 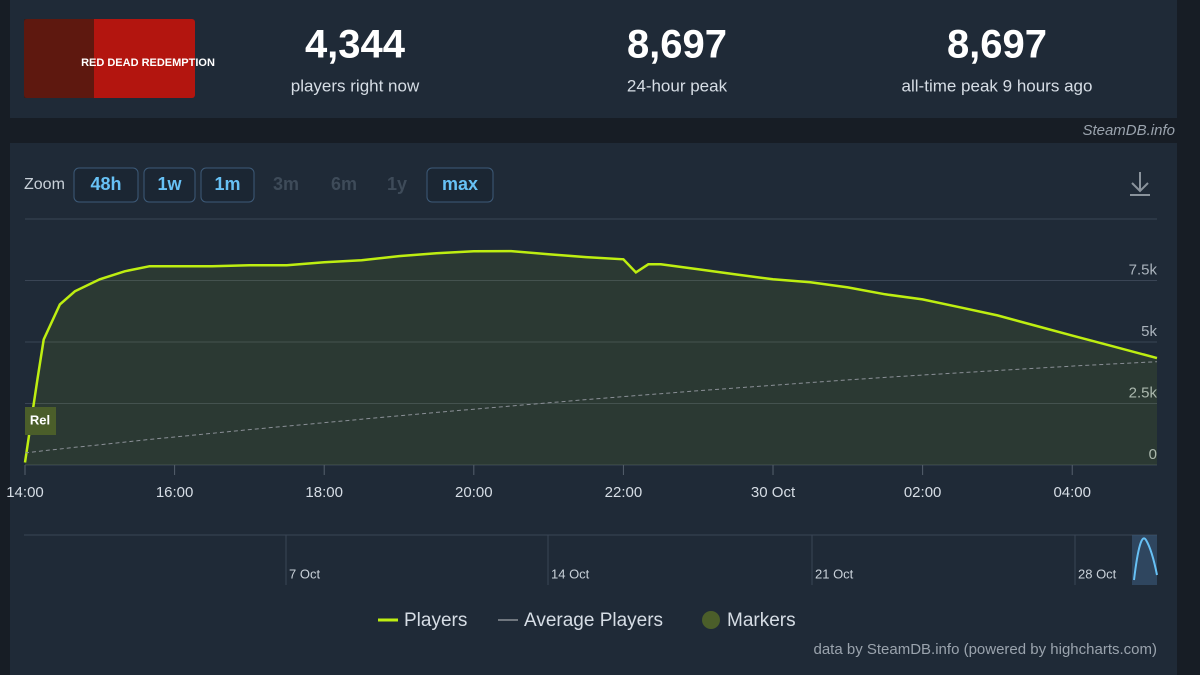 What do you see at coordinates (701, 560) in the screenshot?
I see `navigator-labels: 7 Oct 14 Oct 21 Oct 28 Oct` at bounding box center [701, 560].